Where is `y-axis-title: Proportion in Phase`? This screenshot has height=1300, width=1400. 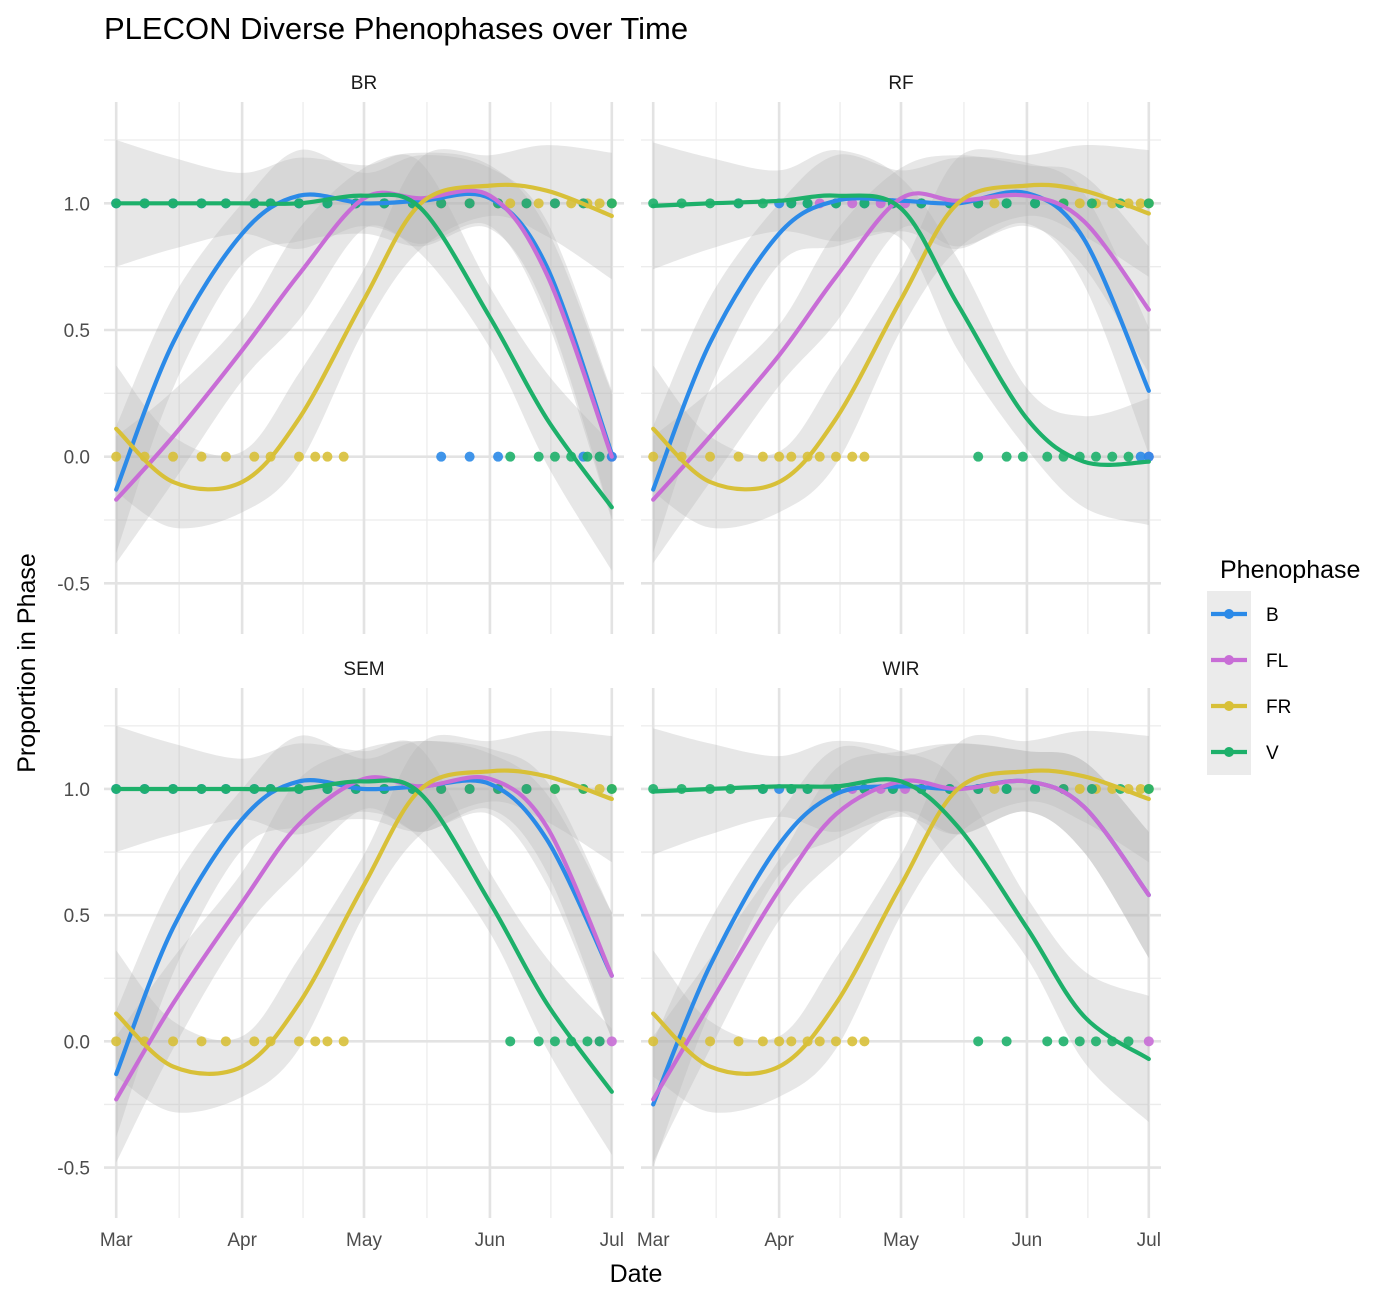
y-axis-title: Proportion in Phase is located at coordinates (27, 663).